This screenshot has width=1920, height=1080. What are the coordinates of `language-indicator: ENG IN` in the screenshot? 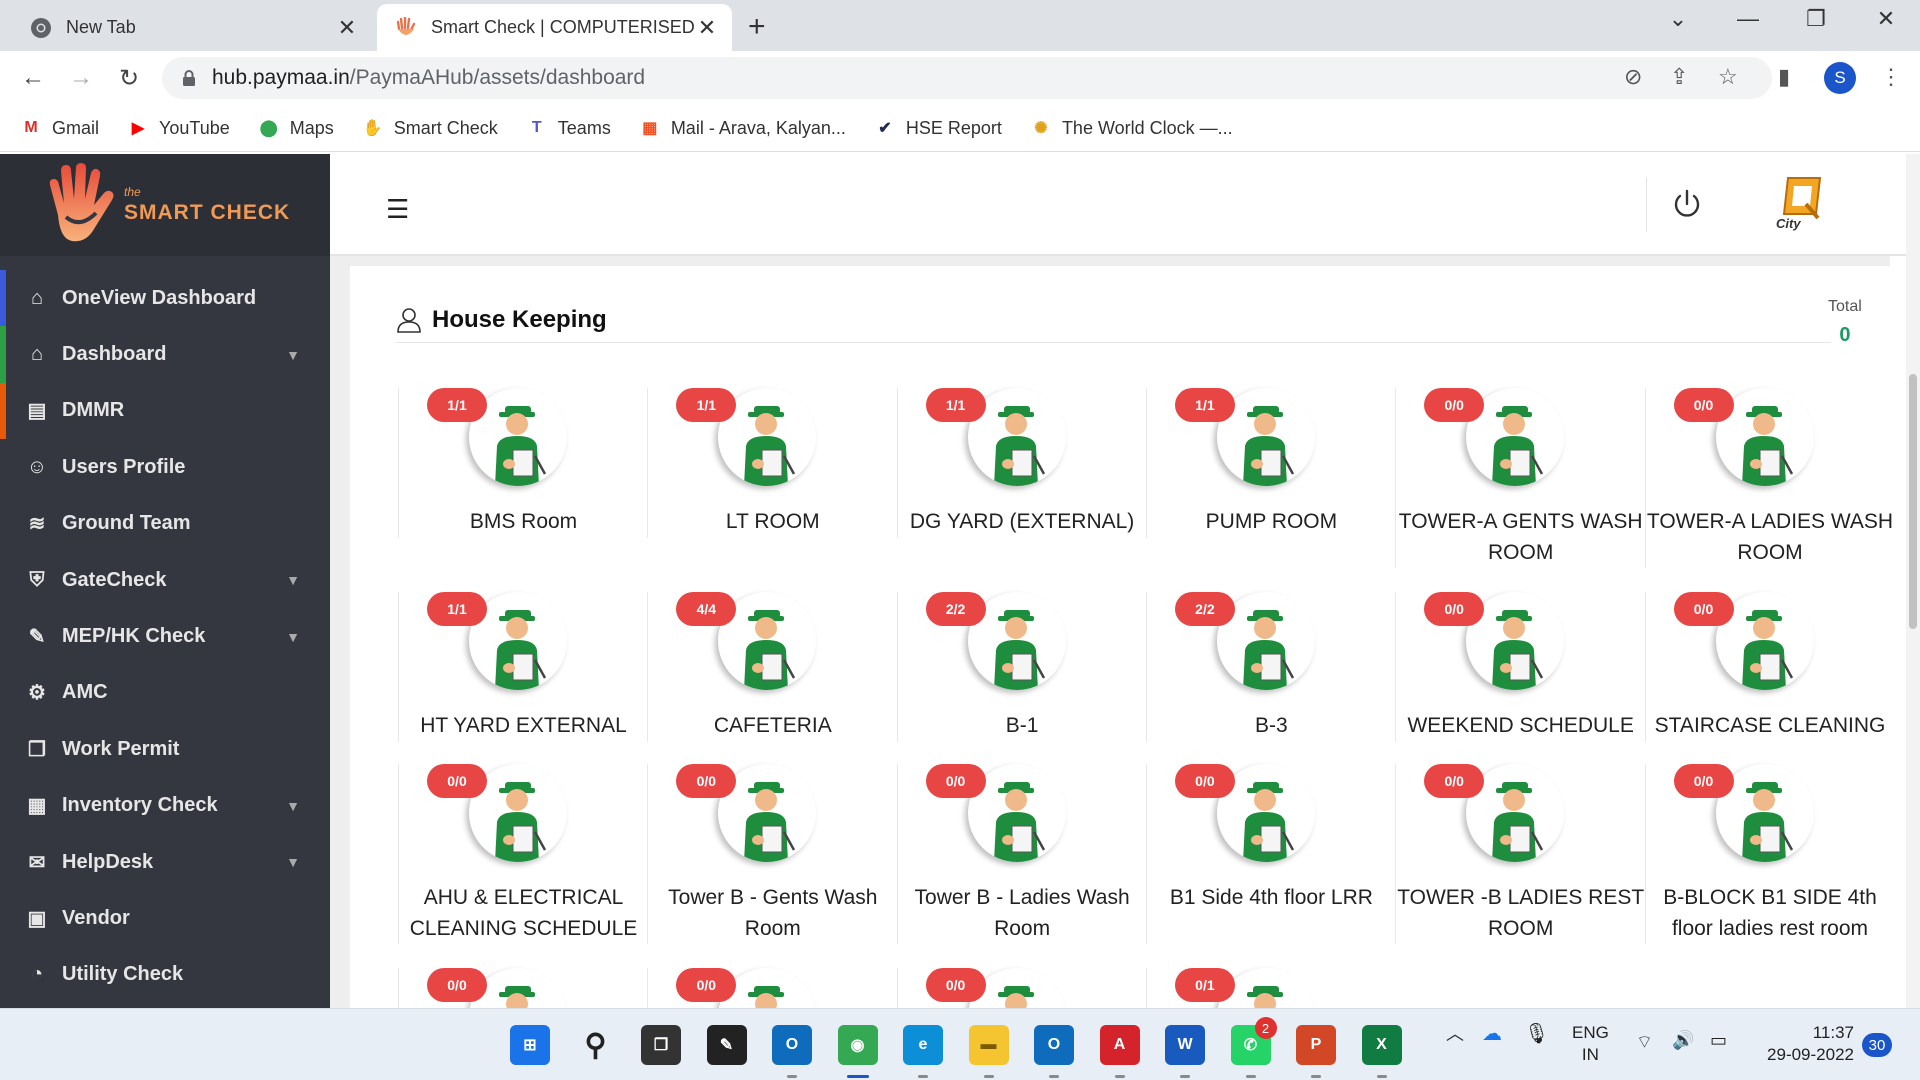 It's located at (1590, 1044).